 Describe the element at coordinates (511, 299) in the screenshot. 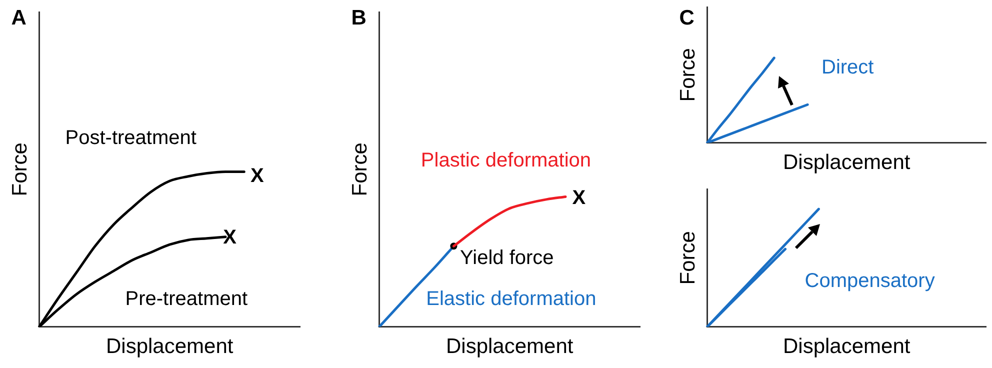

I see `series-label: Elastic deformation` at that location.